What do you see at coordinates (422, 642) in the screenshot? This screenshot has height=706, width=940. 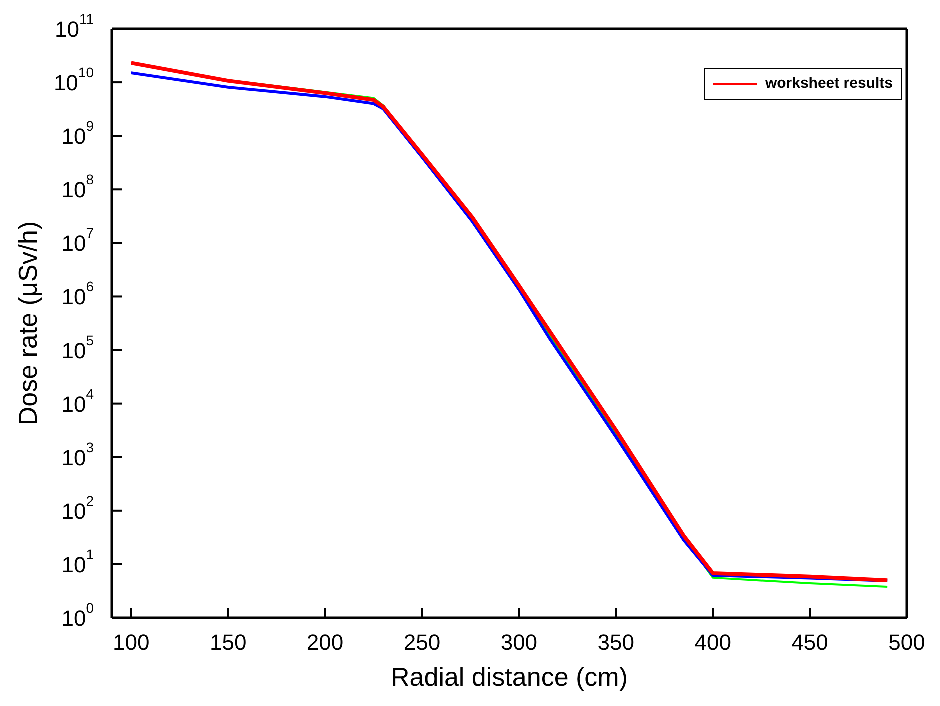 I see `x-tick-label: 250` at bounding box center [422, 642].